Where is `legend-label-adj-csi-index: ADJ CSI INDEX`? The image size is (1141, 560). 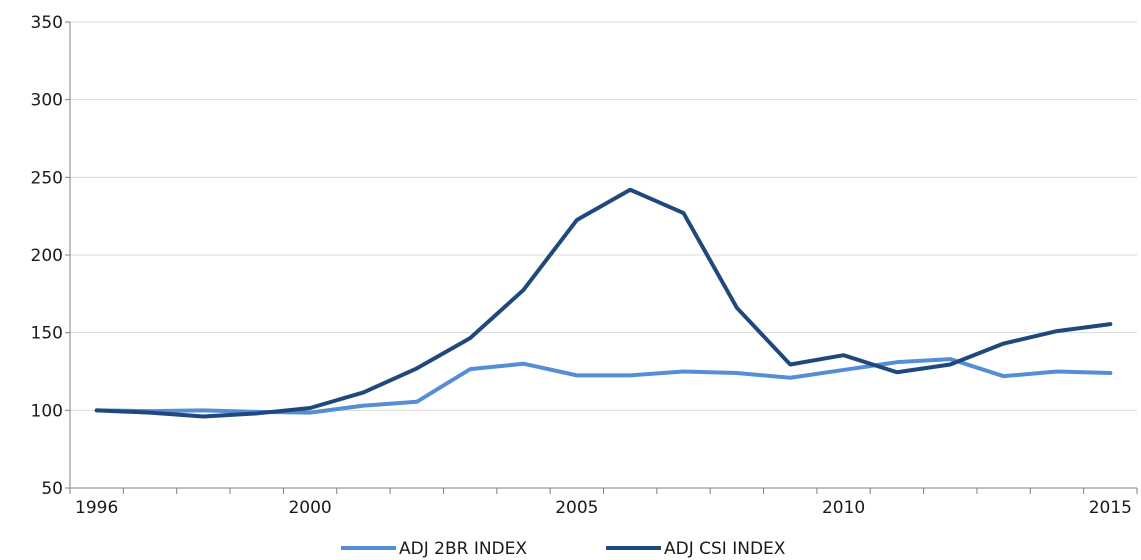
legend-label-adj-csi-index: ADJ CSI INDEX is located at coordinates (725, 549).